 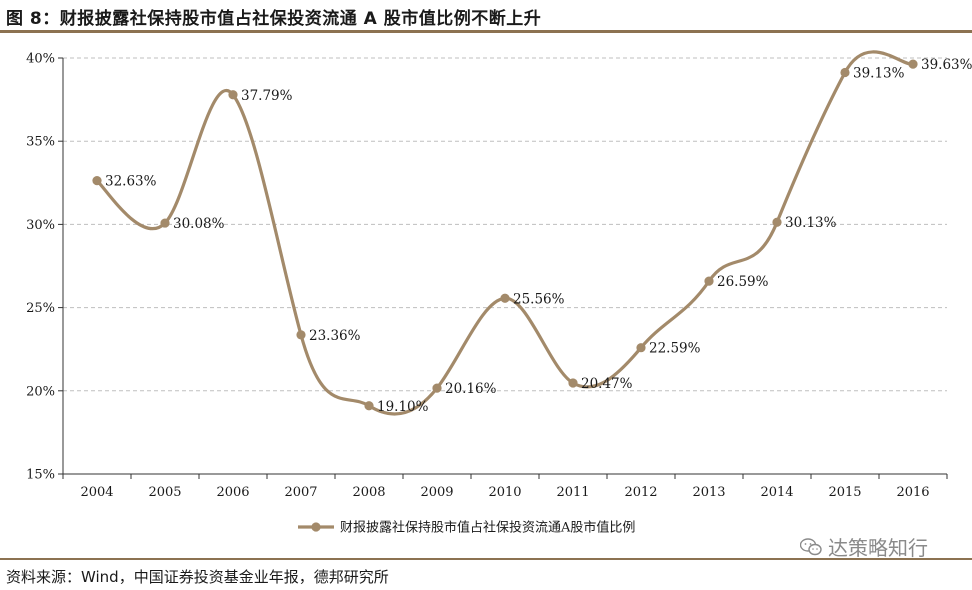 I want to click on data-label: 39.63%, so click(x=946, y=65).